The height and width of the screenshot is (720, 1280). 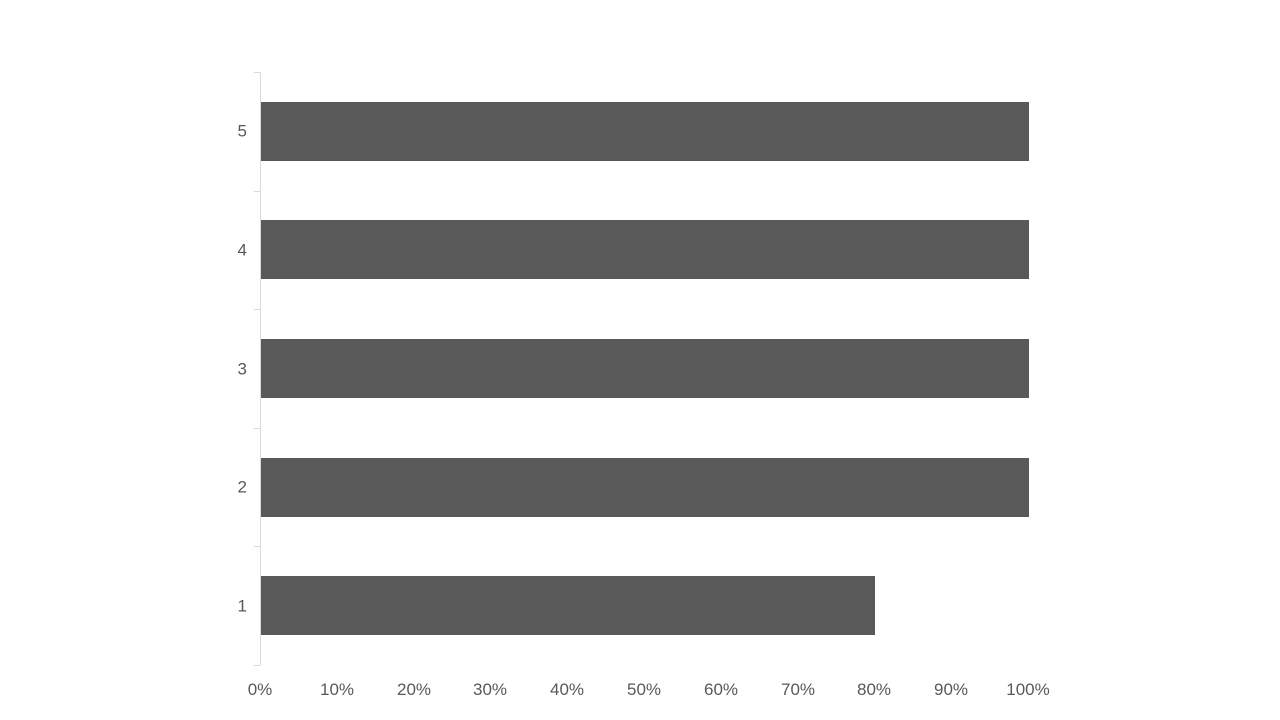 What do you see at coordinates (260, 689) in the screenshot?
I see `x-axis-label-0pct: 0%` at bounding box center [260, 689].